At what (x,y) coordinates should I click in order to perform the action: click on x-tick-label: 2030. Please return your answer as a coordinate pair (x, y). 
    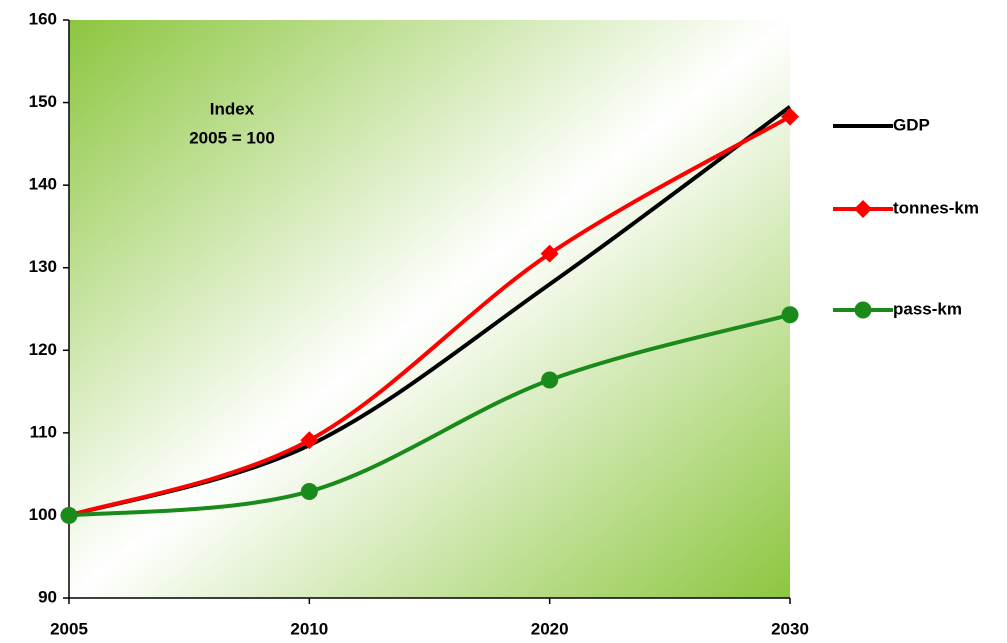
    Looking at the image, I should click on (790, 628).